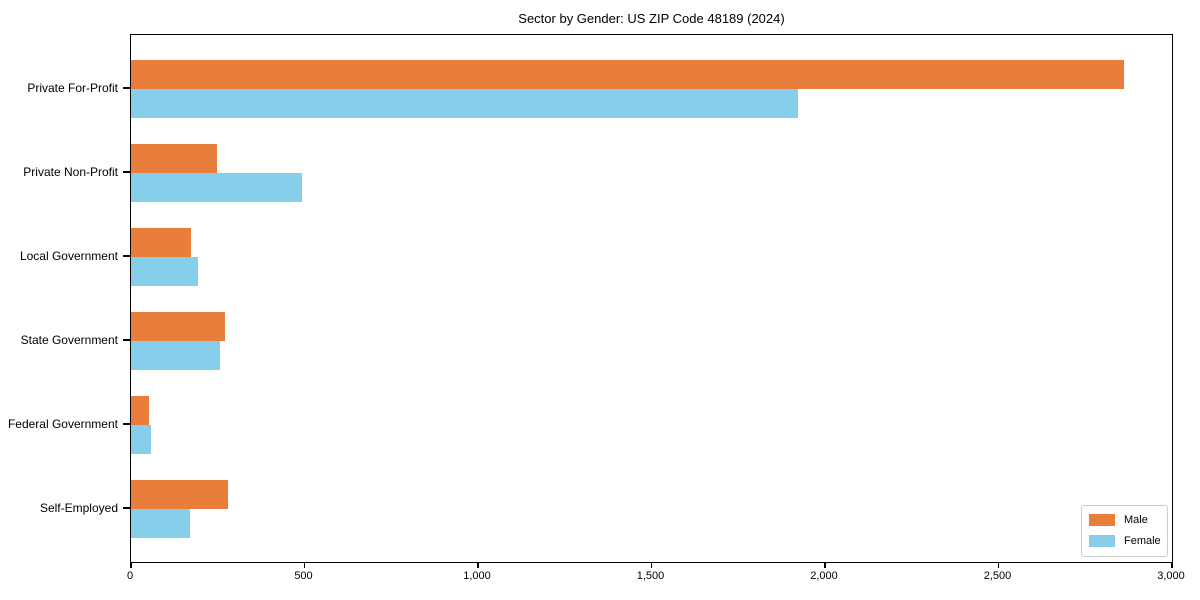 This screenshot has height=600, width=1200. I want to click on legend-label-male: Male, so click(1136, 520).